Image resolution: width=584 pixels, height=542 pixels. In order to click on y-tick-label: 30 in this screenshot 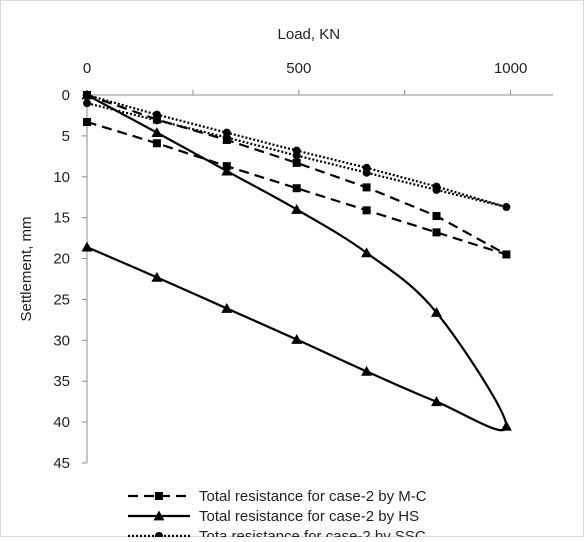, I will do `click(61, 340)`.